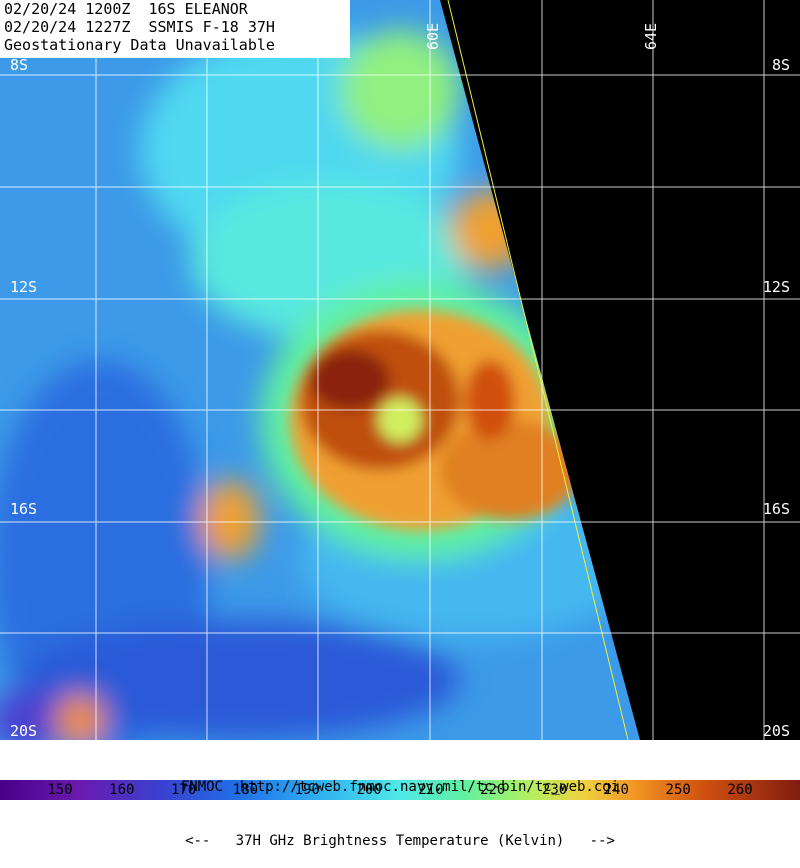 This screenshot has width=800, height=868. Describe the element at coordinates (435, 420) in the screenshot. I see `storm` at that location.